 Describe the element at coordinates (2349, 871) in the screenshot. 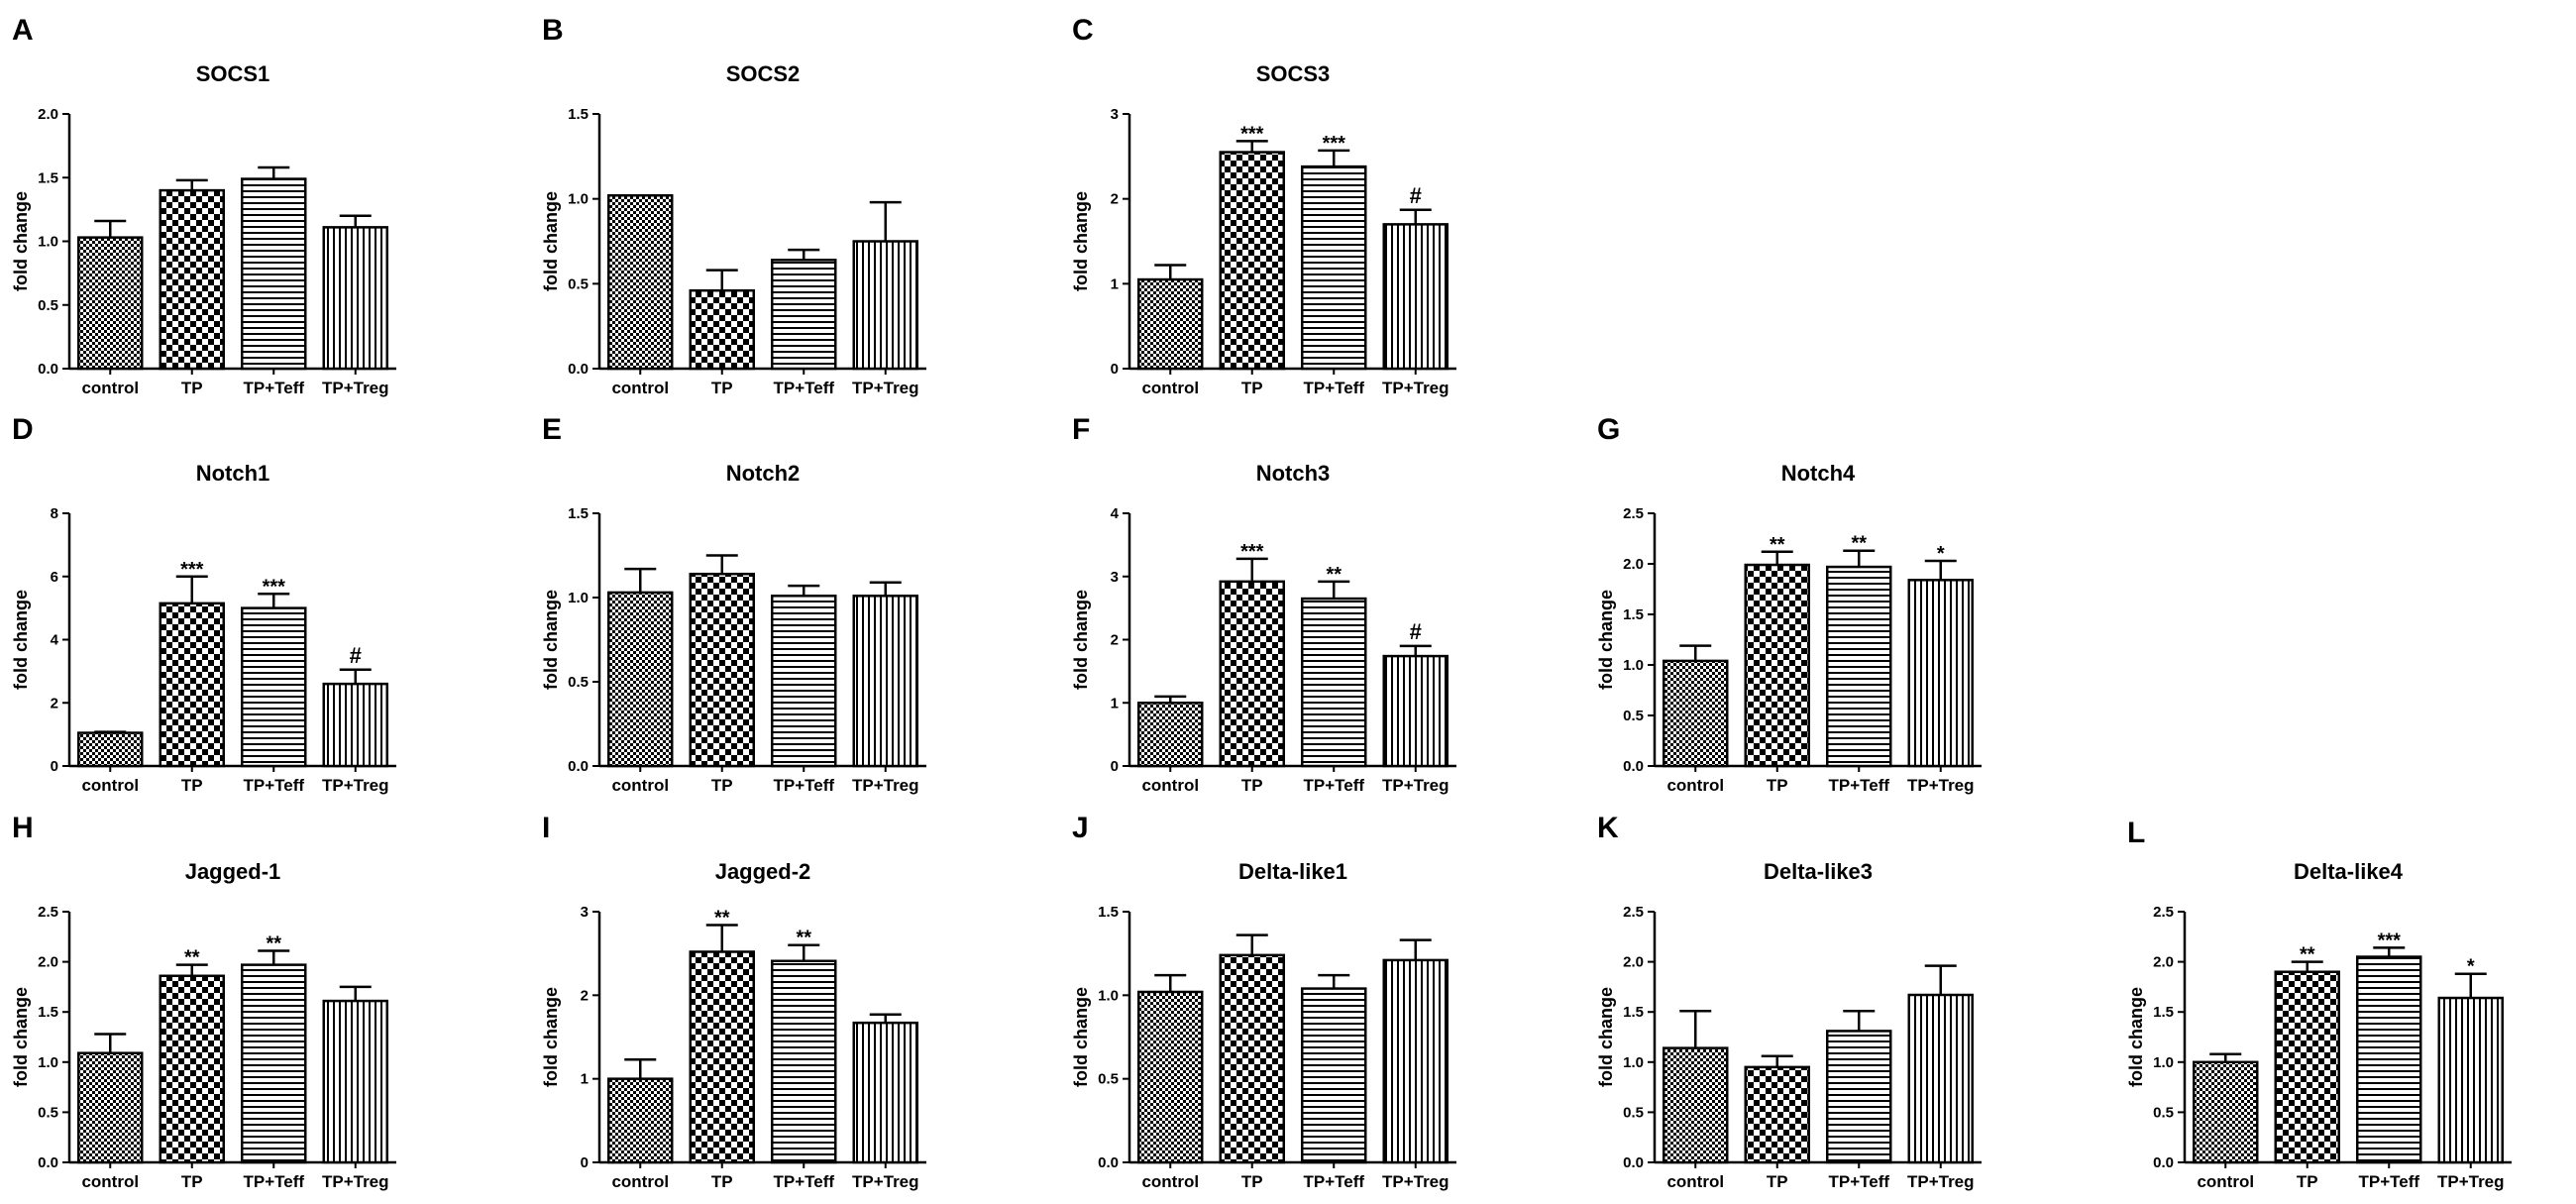

I see `chart-title-l: Delta-like4` at that location.